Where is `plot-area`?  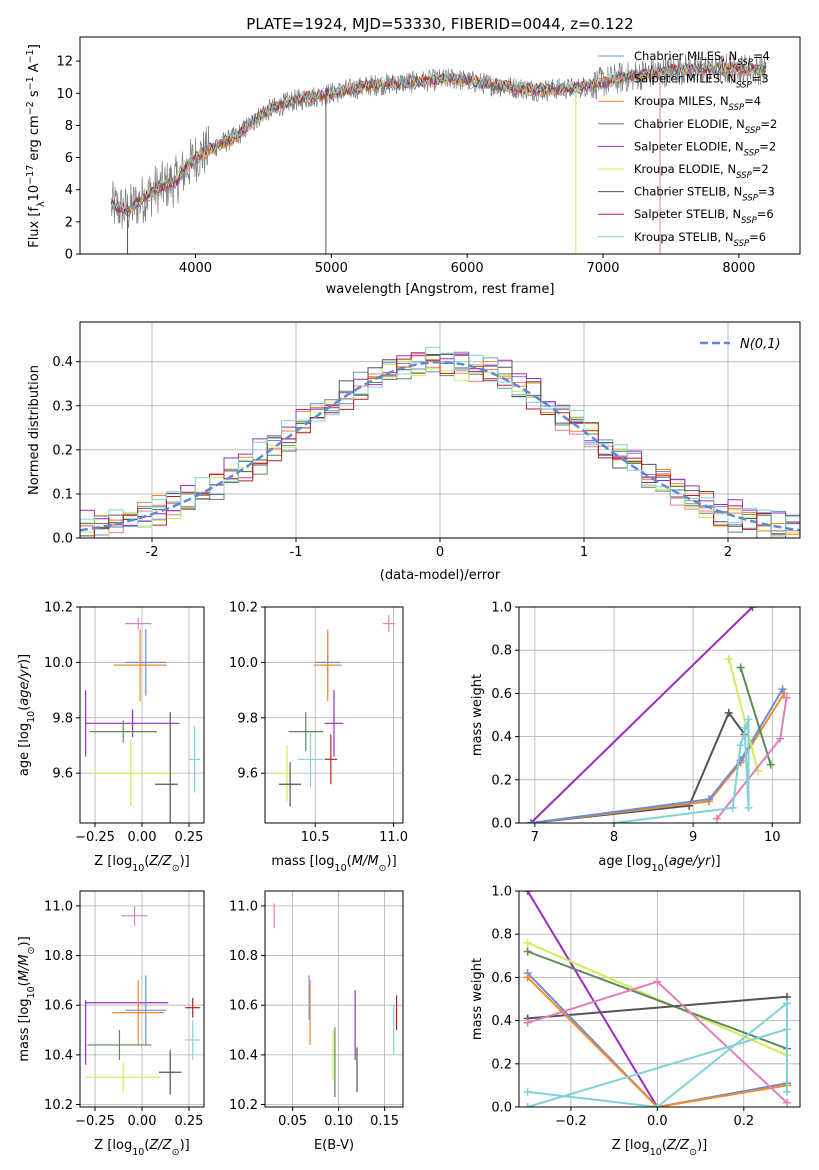 plot-area is located at coordinates (658, 715).